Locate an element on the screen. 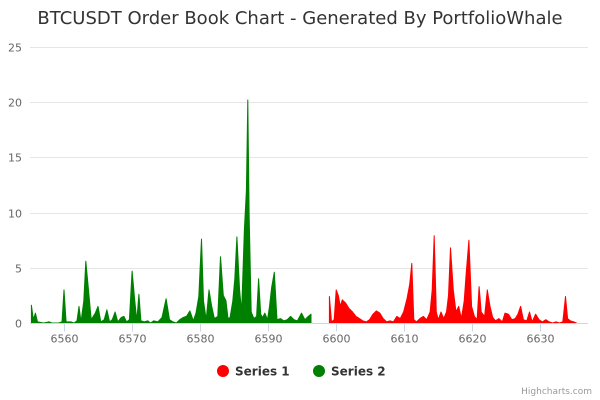 The width and height of the screenshot is (600, 400). legend: Series 1 Series 2 is located at coordinates (301, 372).